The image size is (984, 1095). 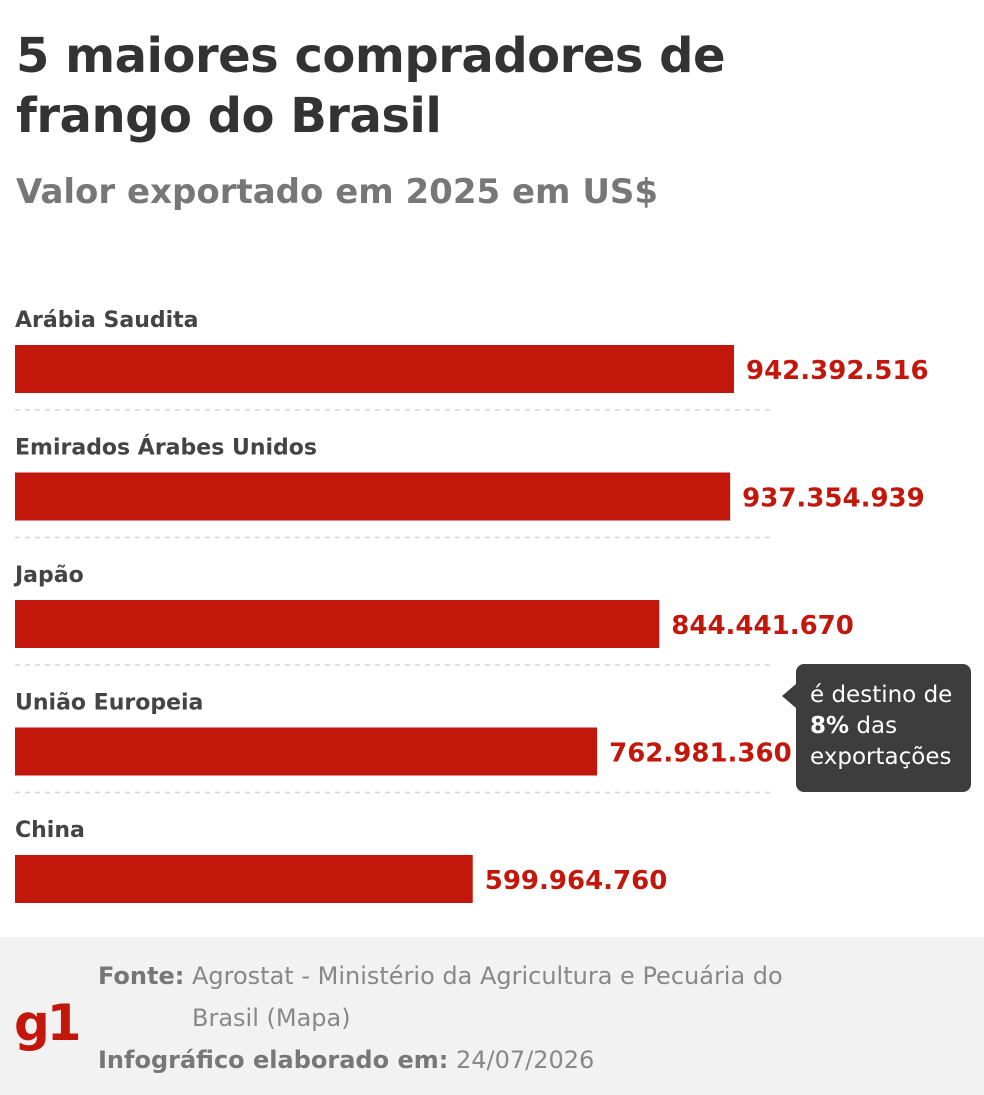 I want to click on annotation-callout: é destino de 8% das exportações, so click(x=876, y=728).